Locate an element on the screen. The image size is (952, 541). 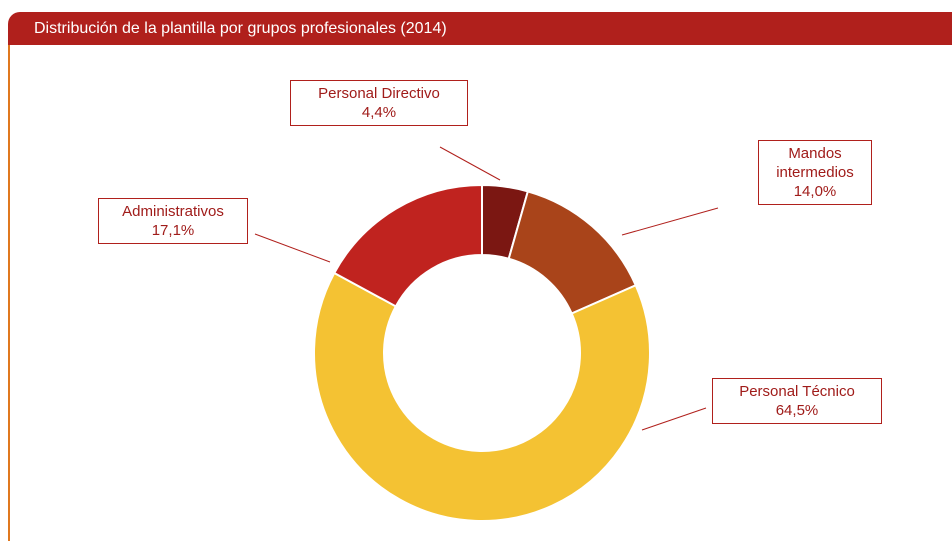
data-label: Mandos intermedios 14,0% is located at coordinates (815, 172).